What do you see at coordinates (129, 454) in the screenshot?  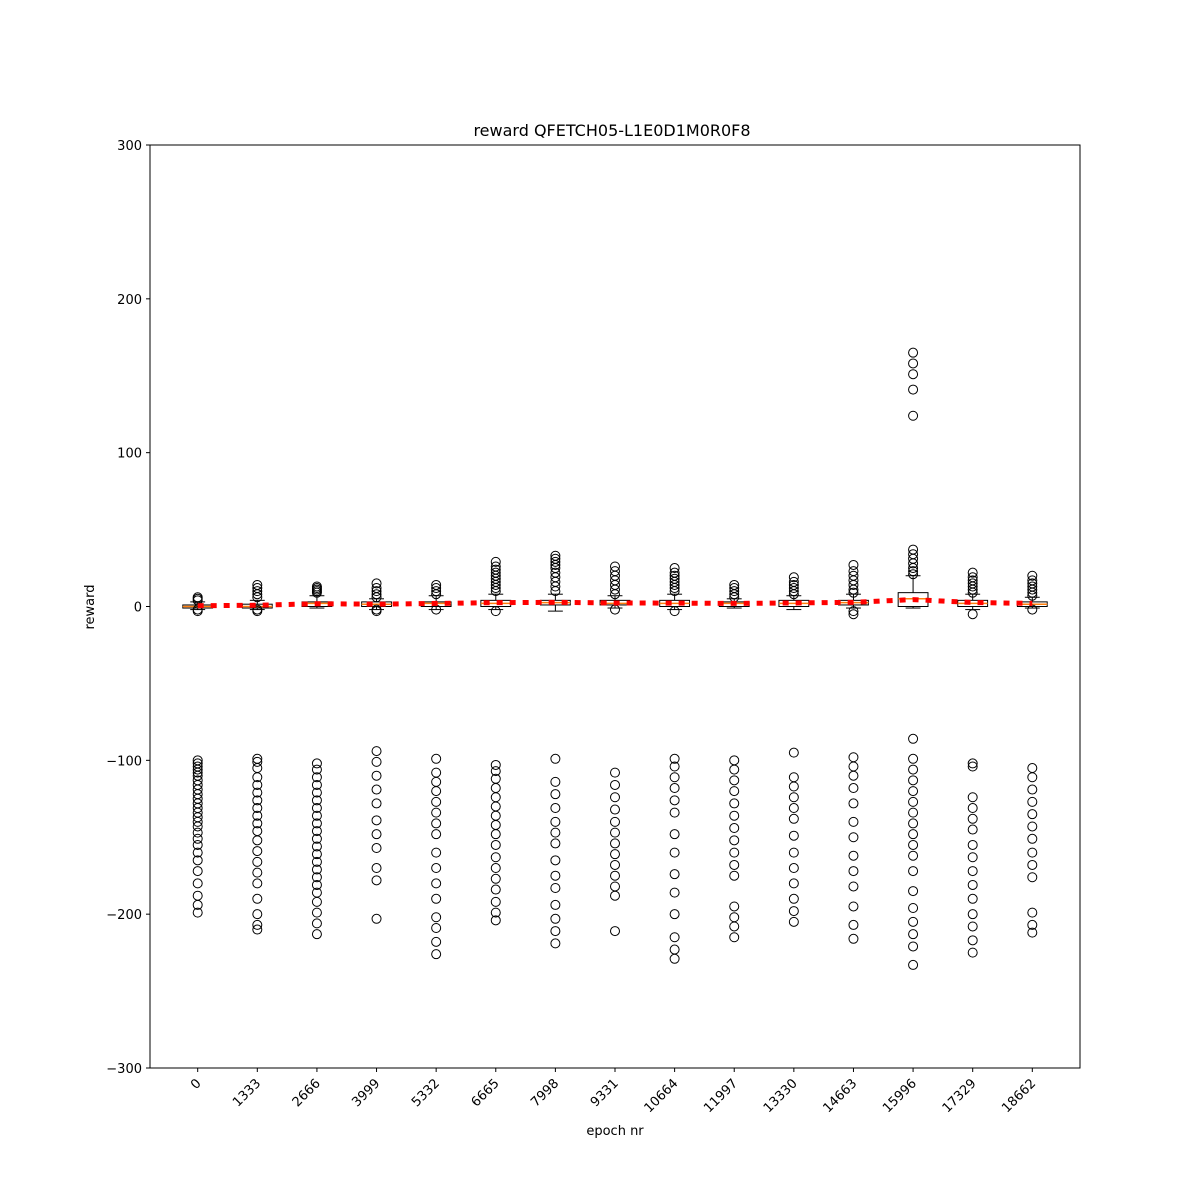 I see `y-tick-label: 100` at bounding box center [129, 454].